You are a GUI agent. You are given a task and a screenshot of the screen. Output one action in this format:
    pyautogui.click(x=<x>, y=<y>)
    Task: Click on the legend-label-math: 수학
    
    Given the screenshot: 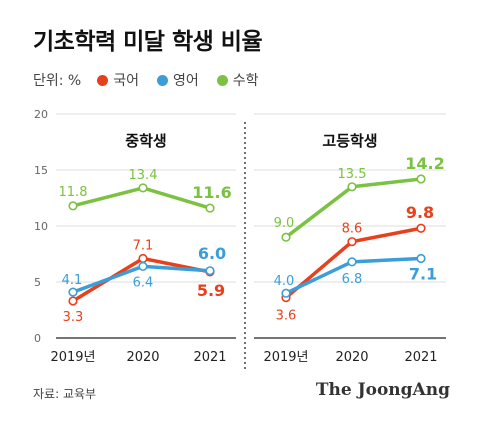 What is the action you would take?
    pyautogui.click(x=245, y=81)
    